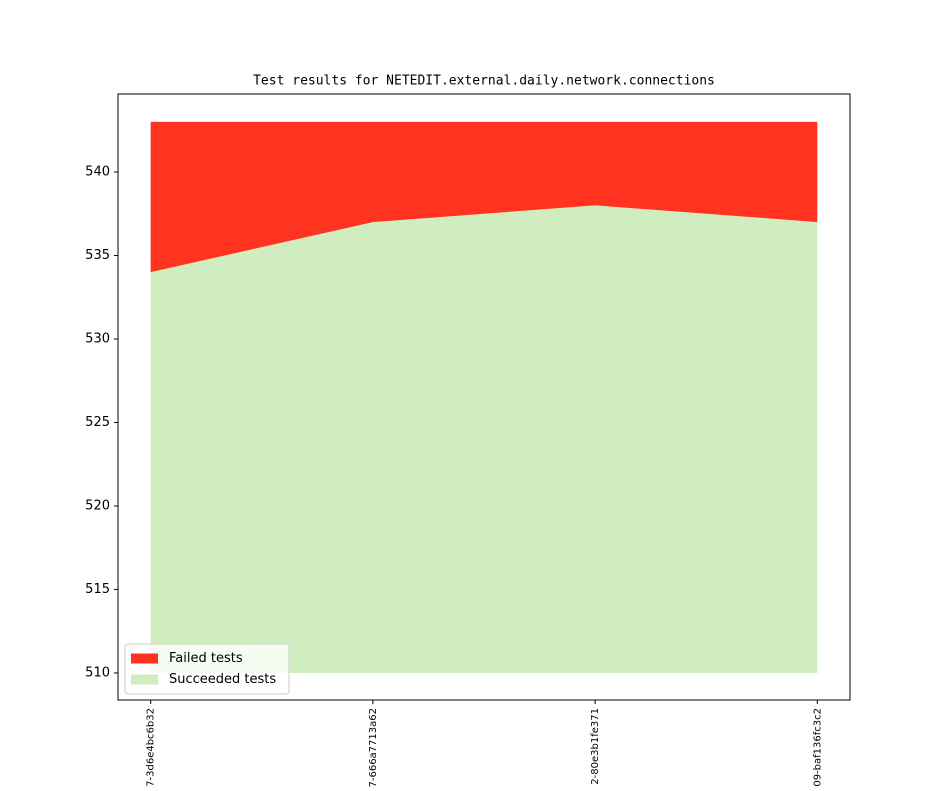 The width and height of the screenshot is (944, 791). I want to click on x-tick-label: 7-3d6e4bc6b32, so click(151, 747).